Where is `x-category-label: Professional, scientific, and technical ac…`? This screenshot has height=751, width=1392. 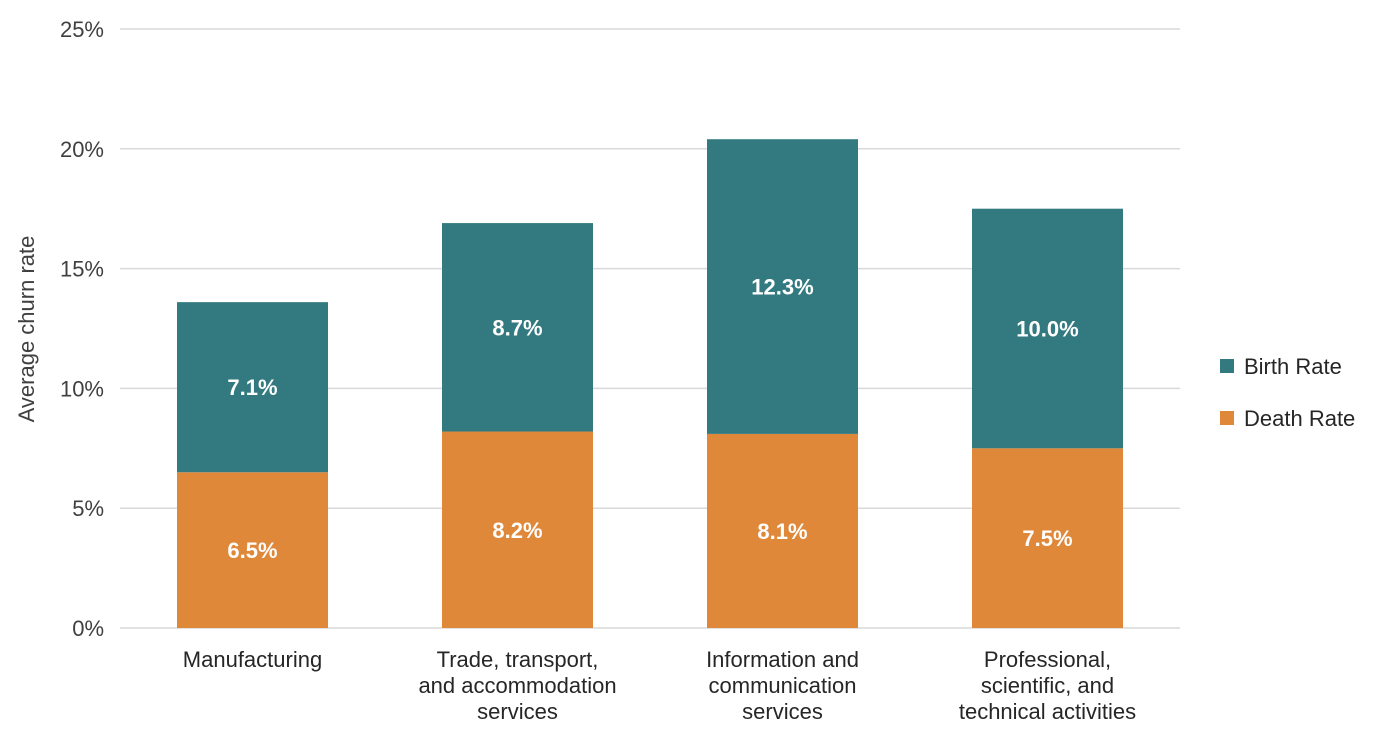 x-category-label: Professional, scientific, and technical ac… is located at coordinates (1047, 685).